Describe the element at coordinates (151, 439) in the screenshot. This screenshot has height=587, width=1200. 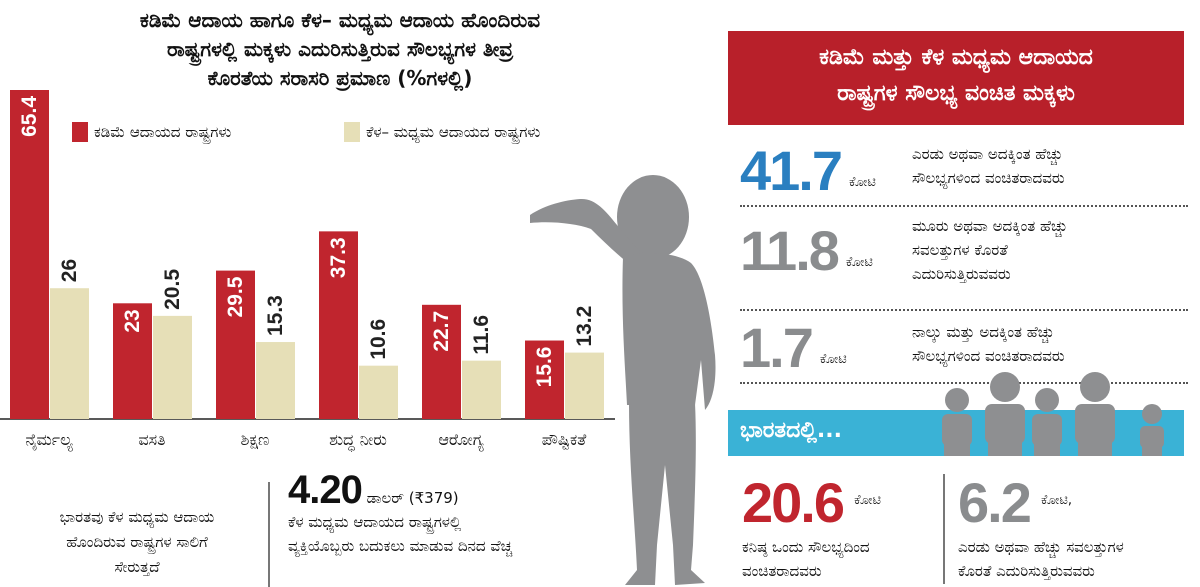
I see `category-label: ವಸತಿ` at that location.